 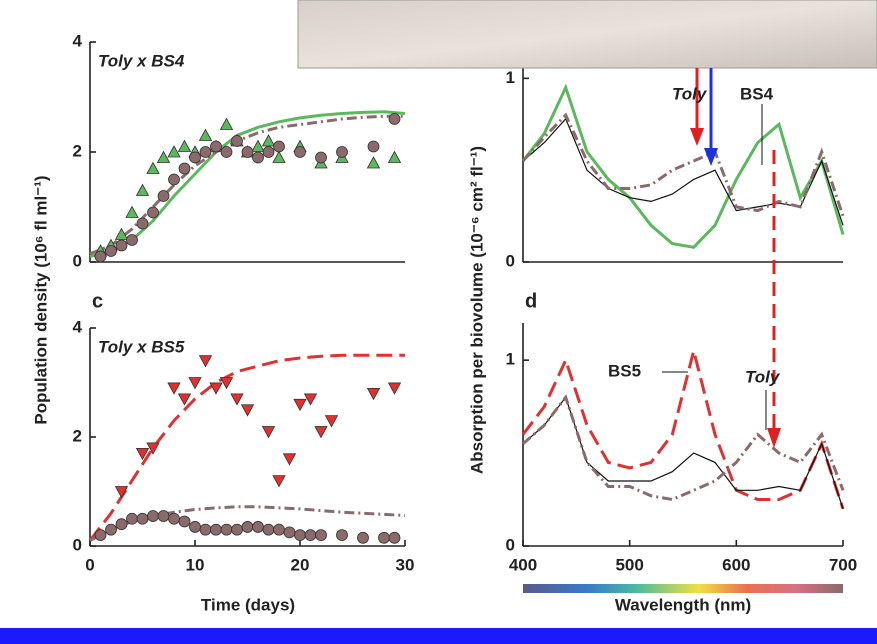 I want to click on overlay-image, so click(x=587, y=34).